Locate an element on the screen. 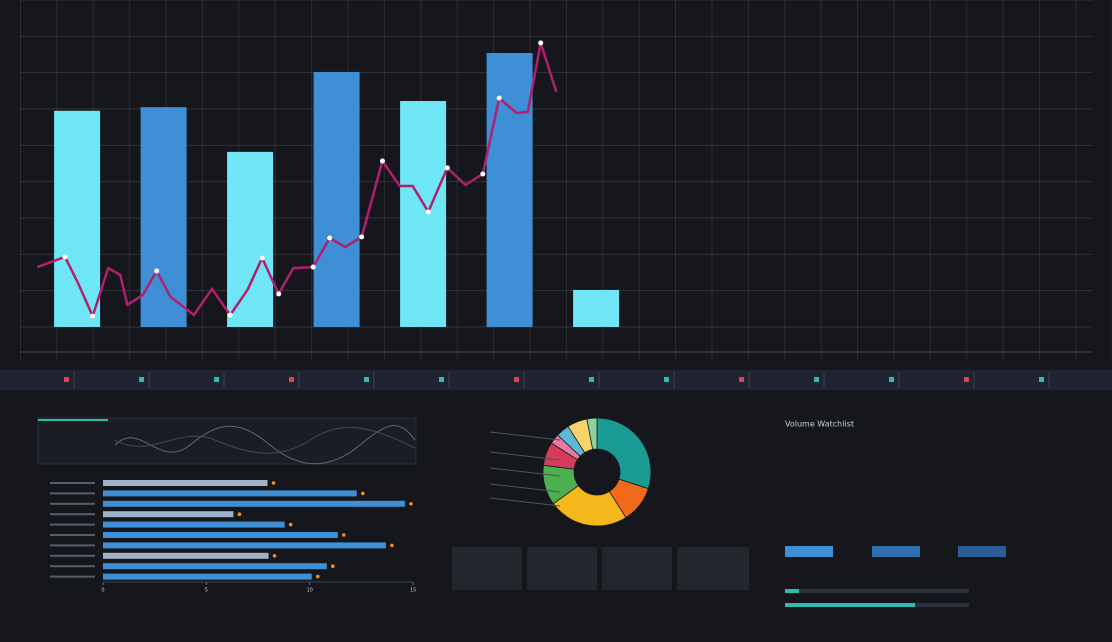 This screenshot has height=642, width=1112. wave-panel is located at coordinates (227, 441).